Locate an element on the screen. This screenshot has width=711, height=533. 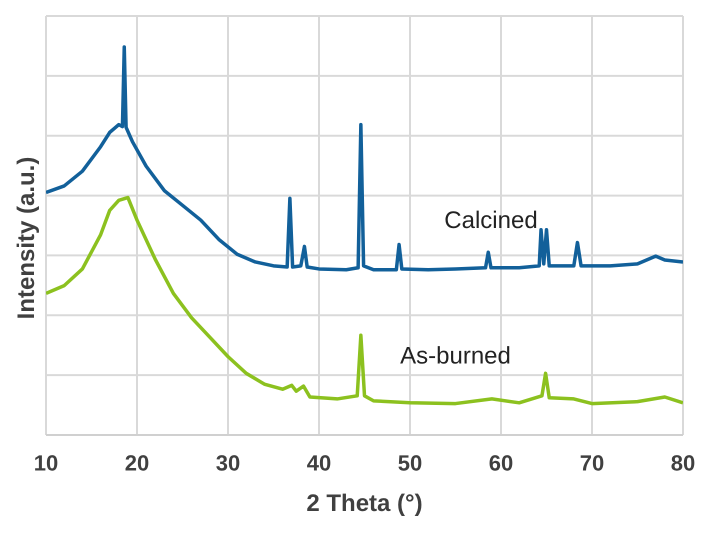
y-axis-title: Intensity (a.u.) is located at coordinates (26, 238).